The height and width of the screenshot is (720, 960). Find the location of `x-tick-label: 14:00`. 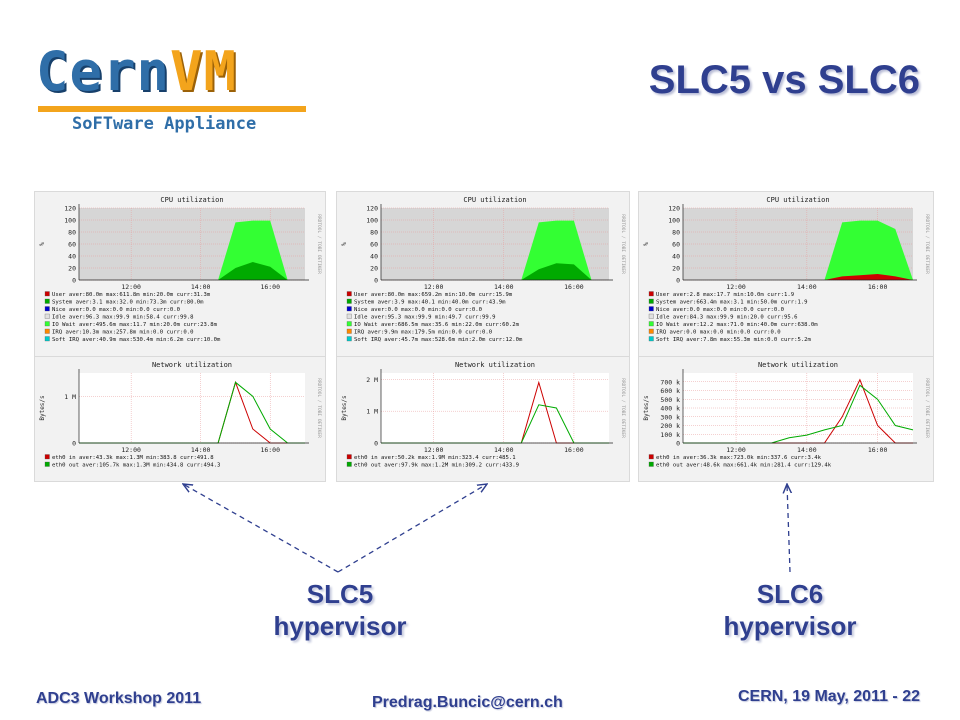

x-tick-label: 14:00 is located at coordinates (807, 287).